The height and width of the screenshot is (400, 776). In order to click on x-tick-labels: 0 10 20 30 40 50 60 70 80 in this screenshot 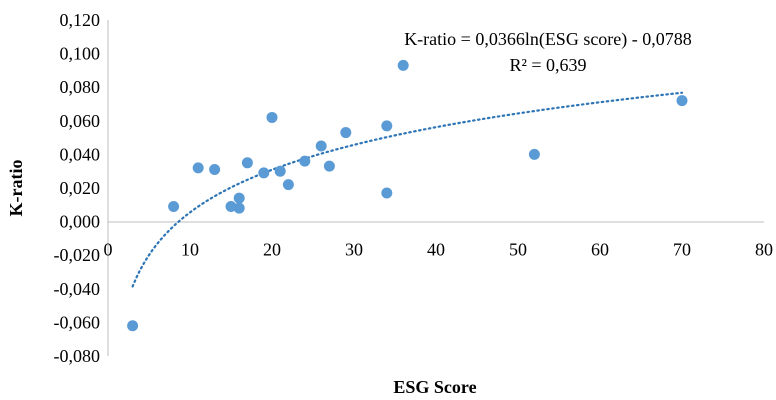, I will do `click(439, 250)`.